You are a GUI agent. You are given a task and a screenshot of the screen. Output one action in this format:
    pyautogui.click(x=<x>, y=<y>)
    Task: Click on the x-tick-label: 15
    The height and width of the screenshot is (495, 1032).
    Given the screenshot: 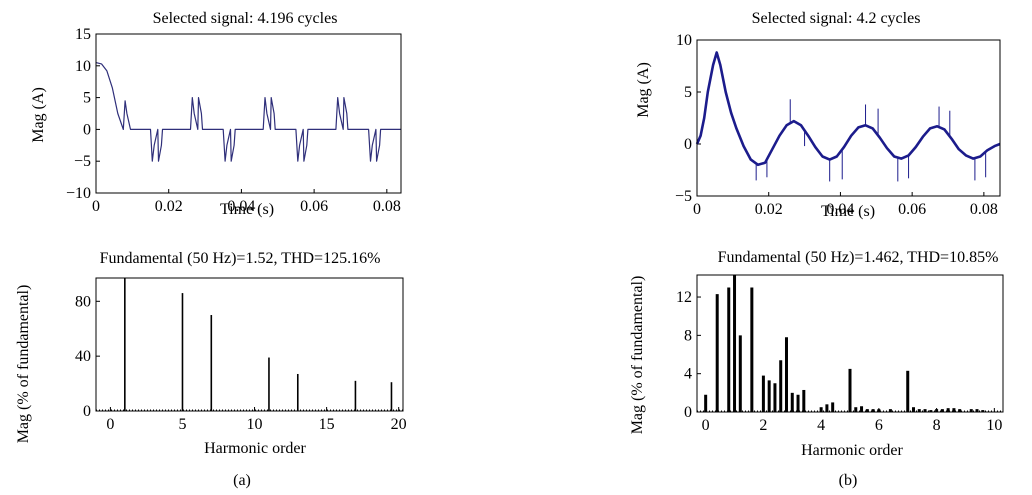 What is the action you would take?
    pyautogui.click(x=327, y=424)
    